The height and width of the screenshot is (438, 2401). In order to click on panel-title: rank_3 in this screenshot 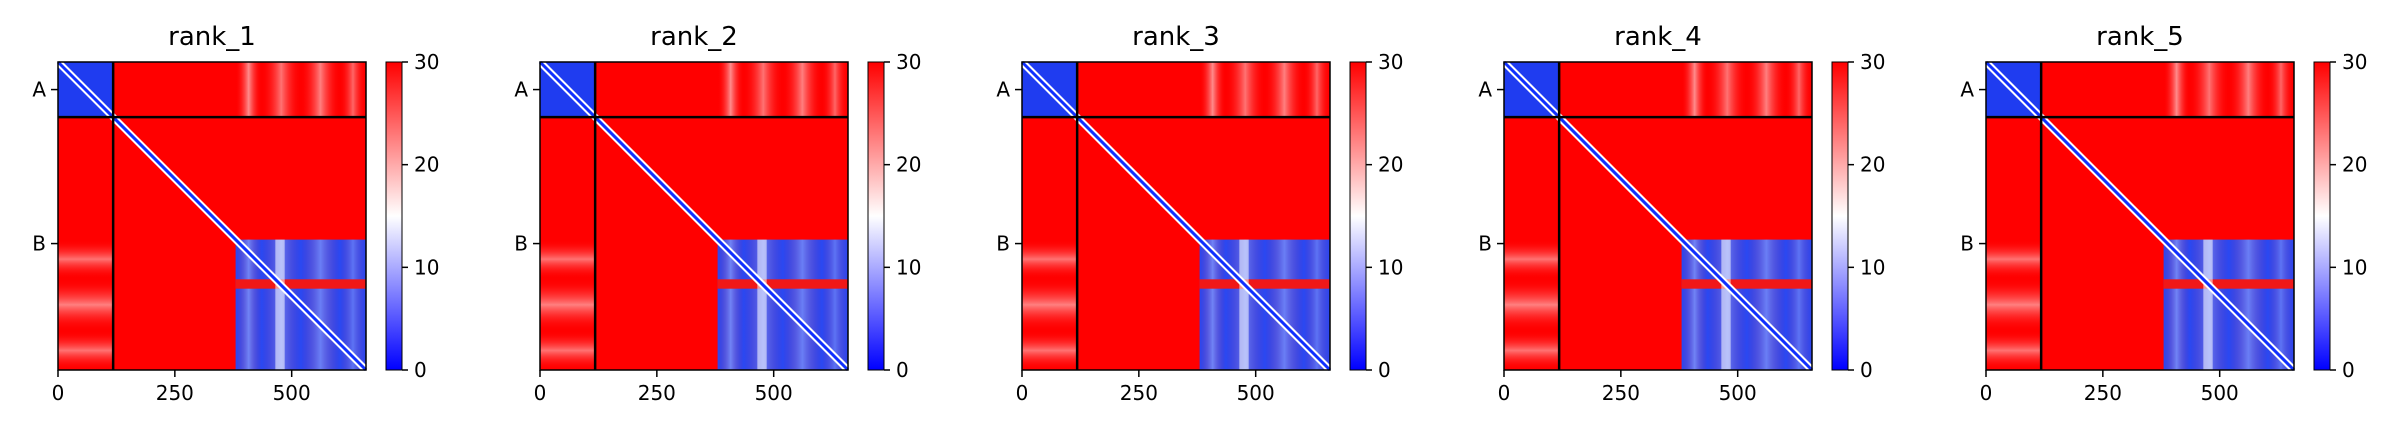, I will do `click(1176, 37)`.